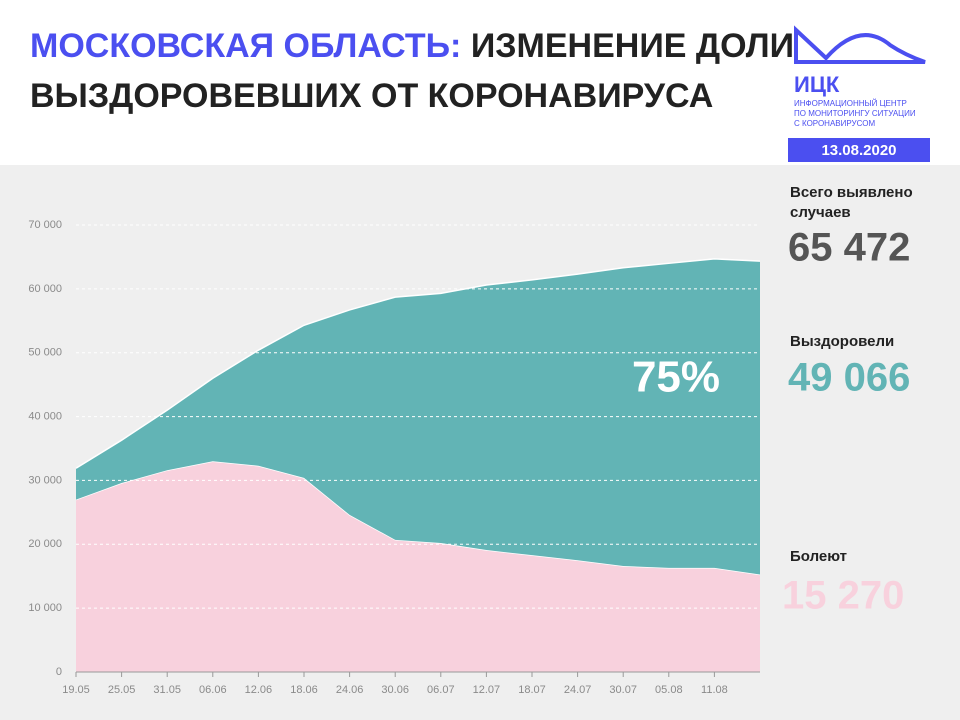  I want to click on logo-name: ИЦК, so click(817, 84).